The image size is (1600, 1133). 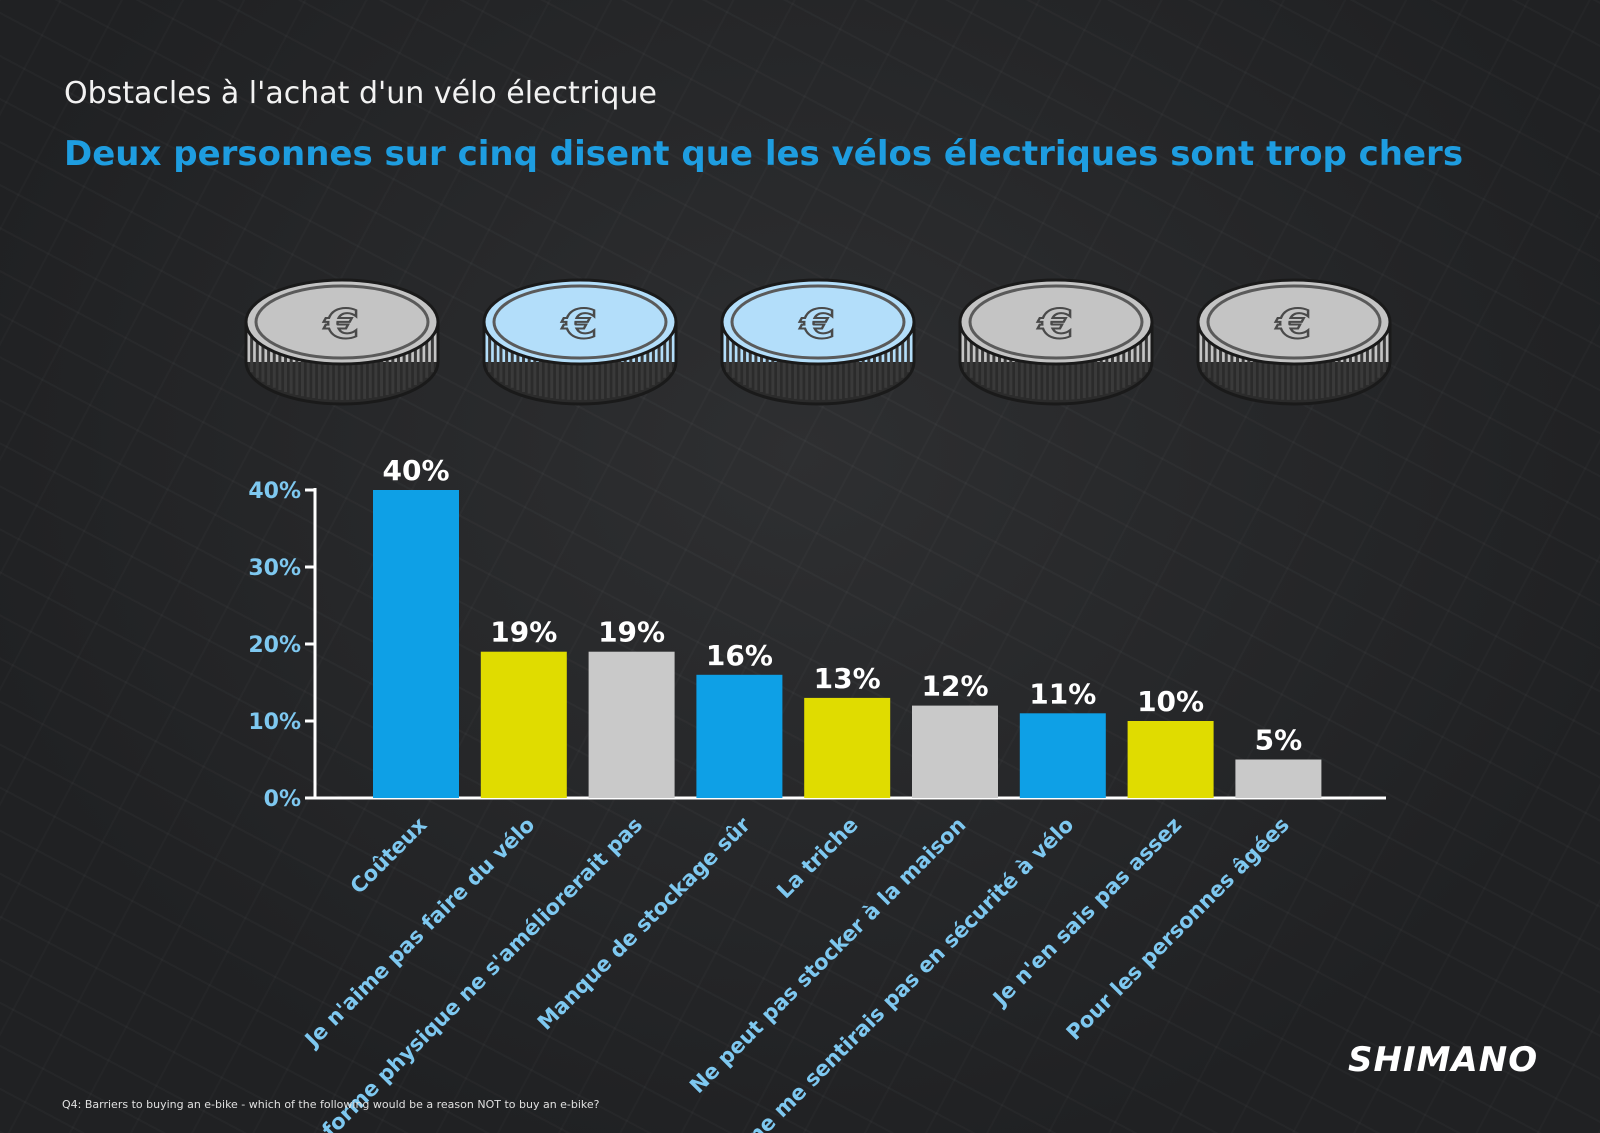 I want to click on y-tick-label: 30%, so click(x=274, y=568).